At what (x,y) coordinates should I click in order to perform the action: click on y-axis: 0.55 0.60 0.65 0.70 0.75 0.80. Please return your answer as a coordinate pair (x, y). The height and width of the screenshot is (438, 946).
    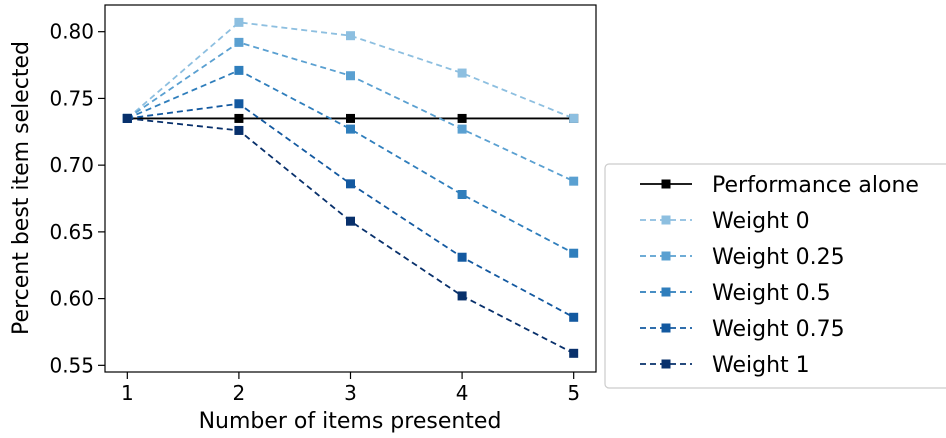
    Looking at the image, I should click on (77, 198).